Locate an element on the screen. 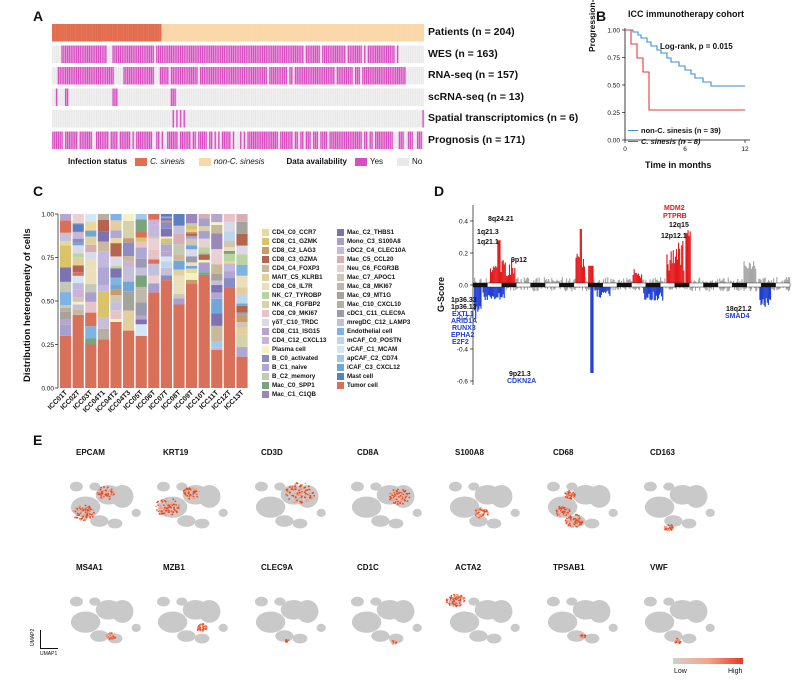 This screenshot has width=802, height=687. gistic-peak-label: 8q24.21 is located at coordinates (501, 219).